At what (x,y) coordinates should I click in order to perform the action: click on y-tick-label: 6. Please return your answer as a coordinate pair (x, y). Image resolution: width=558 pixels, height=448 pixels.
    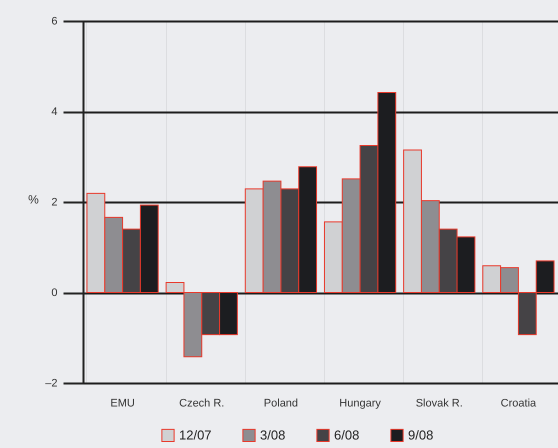
    Looking at the image, I should click on (54, 22).